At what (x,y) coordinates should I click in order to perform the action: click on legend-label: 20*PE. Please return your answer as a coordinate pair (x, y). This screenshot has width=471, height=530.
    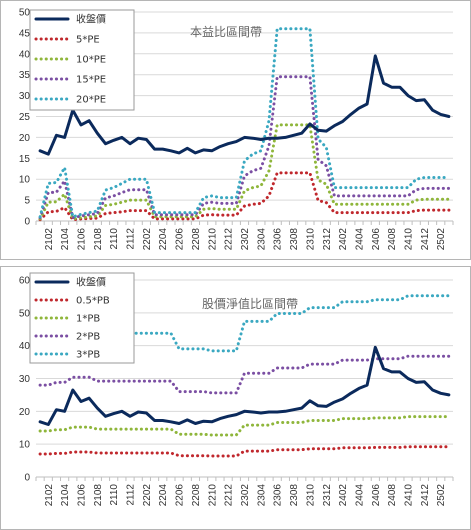
    Looking at the image, I should click on (91, 100).